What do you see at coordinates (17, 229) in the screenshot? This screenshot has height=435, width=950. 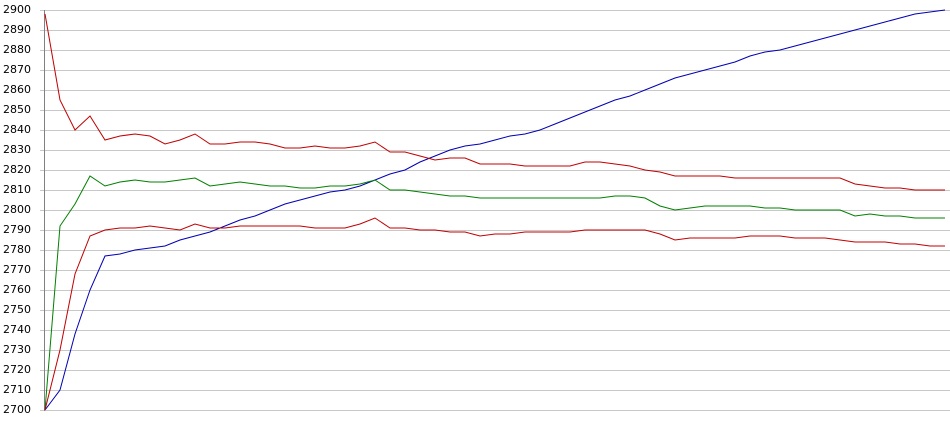 I see `y-tick-label: 2790` at bounding box center [17, 229].